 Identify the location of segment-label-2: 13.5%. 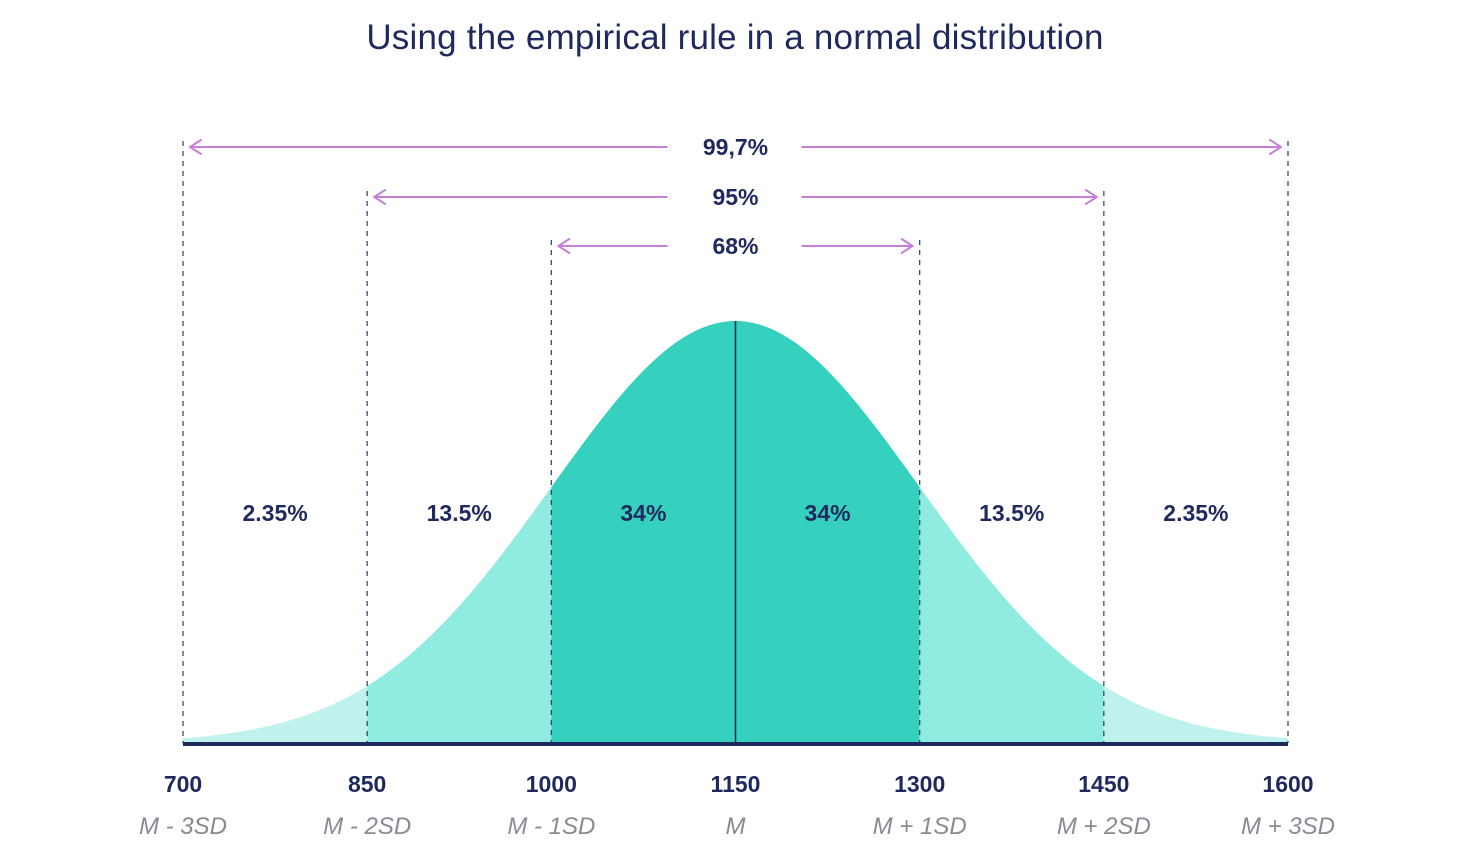
(459, 513).